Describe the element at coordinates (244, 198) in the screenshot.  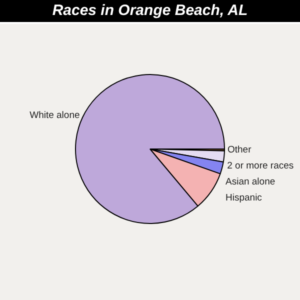
I see `slice-label: Hispanic` at that location.